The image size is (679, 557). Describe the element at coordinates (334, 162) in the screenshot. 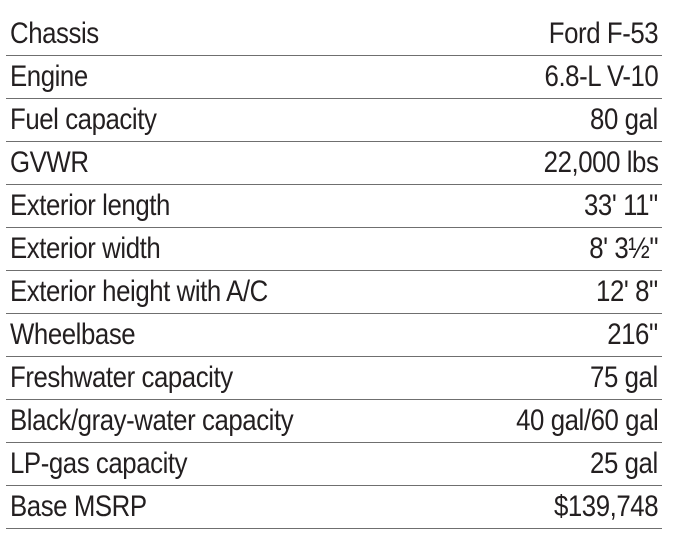

I see `spec-row-gvwr: GVWR 22,000 lbs` at that location.